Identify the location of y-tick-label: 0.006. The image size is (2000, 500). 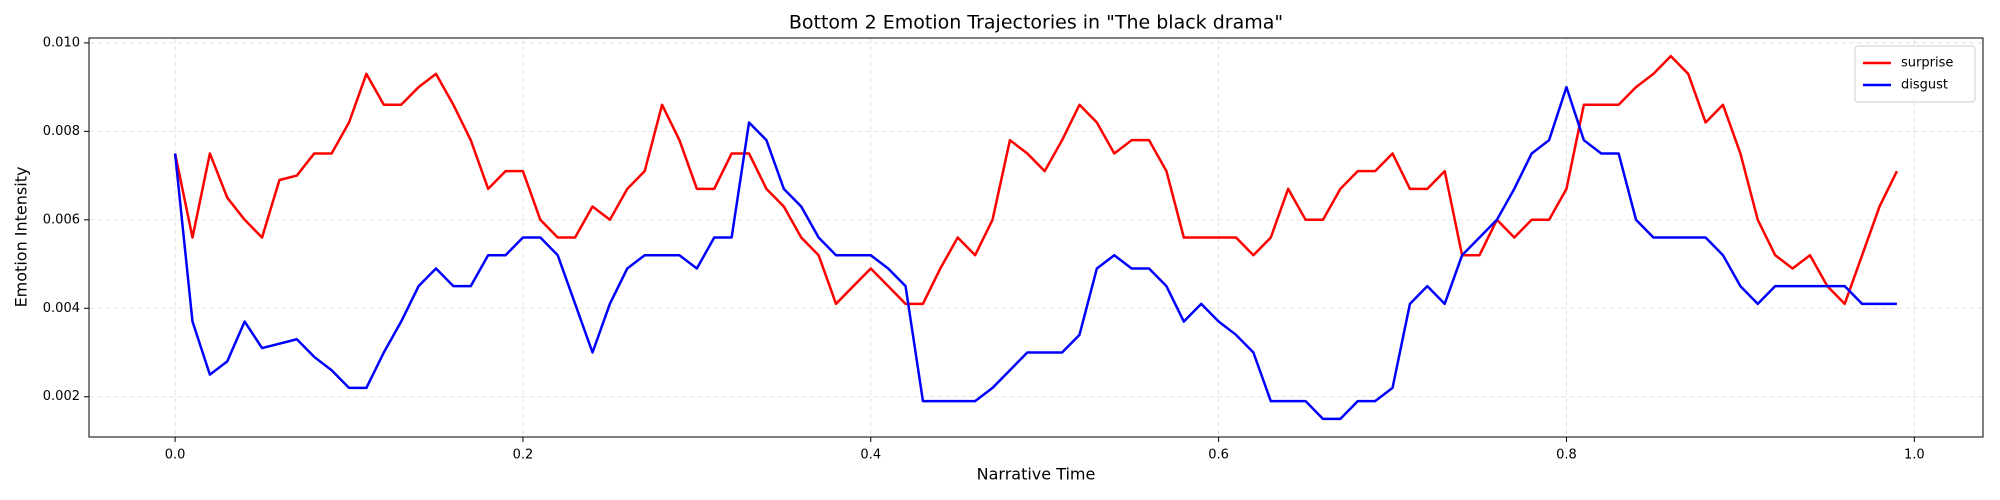
(61, 219).